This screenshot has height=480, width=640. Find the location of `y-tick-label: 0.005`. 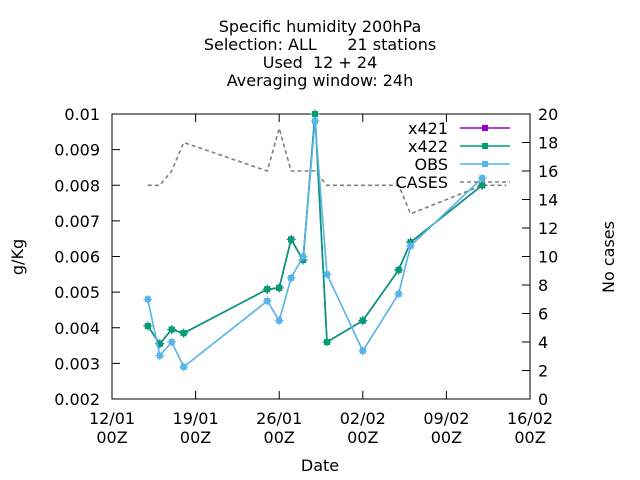

y-tick-label: 0.005 is located at coordinates (77, 292).